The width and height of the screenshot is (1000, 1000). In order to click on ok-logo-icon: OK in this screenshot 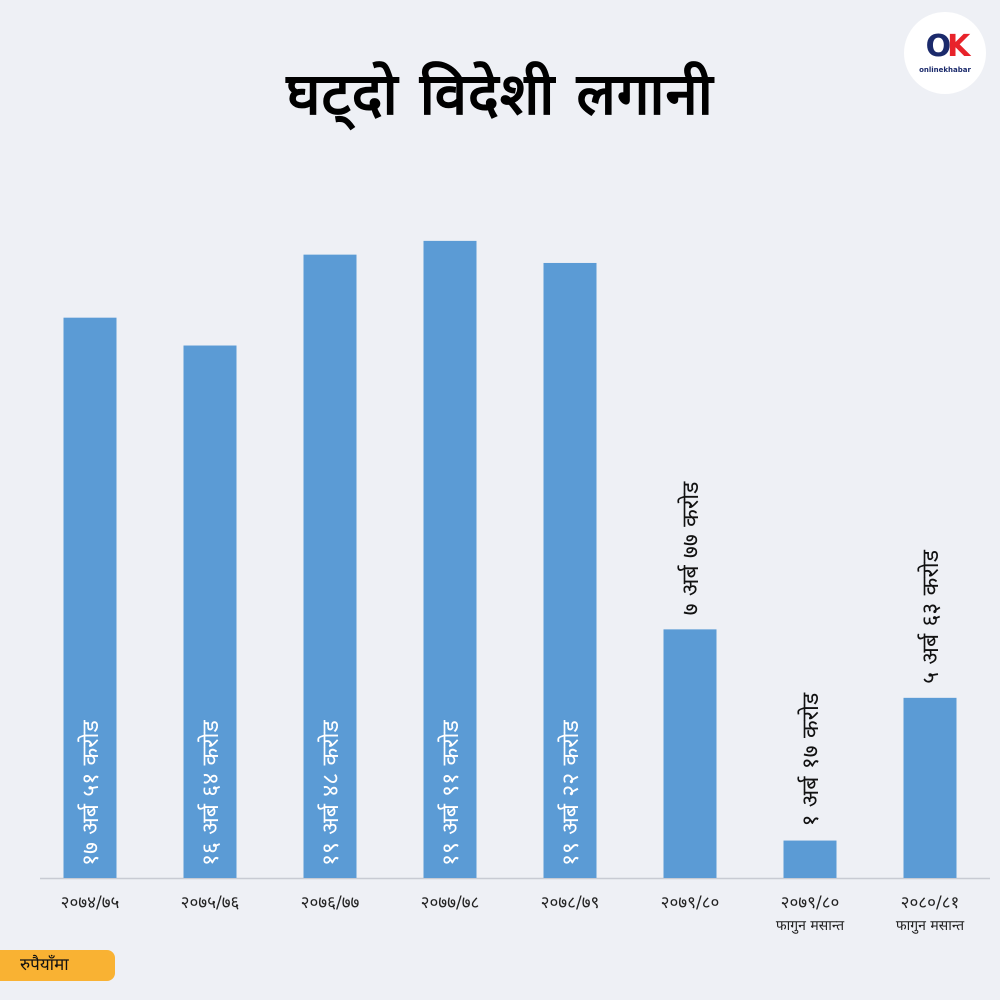, I will do `click(948, 46)`.